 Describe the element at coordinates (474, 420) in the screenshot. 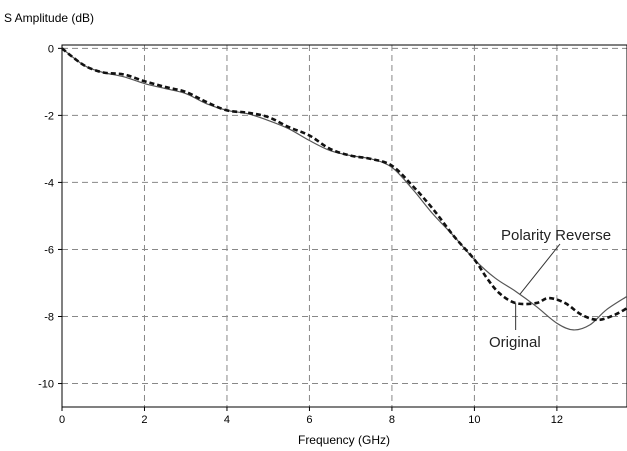

I see `x-tick-label: 10` at that location.